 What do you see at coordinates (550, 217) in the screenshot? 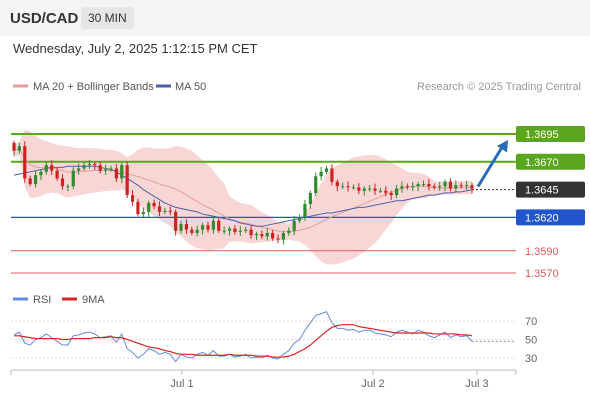
I see `level-label-bg-1.3620` at bounding box center [550, 217].